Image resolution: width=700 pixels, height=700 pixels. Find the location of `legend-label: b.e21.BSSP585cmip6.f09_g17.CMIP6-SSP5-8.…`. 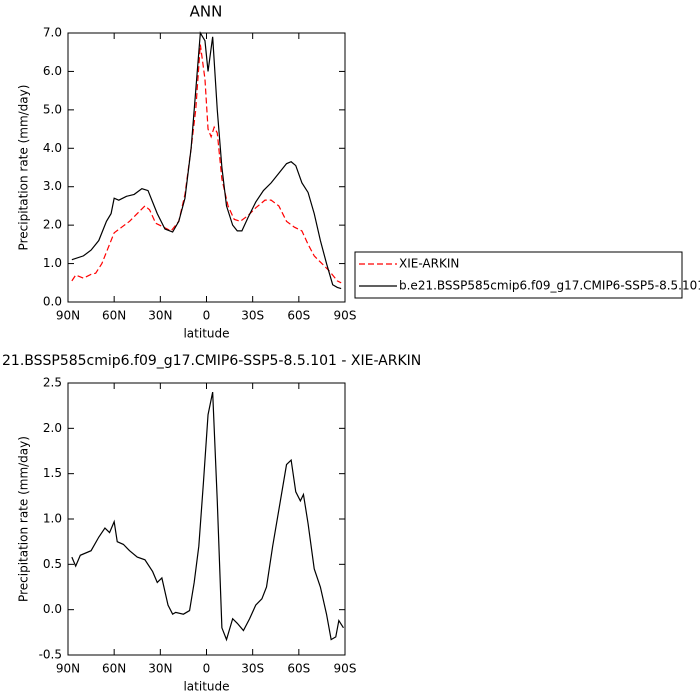

legend-label: b.e21.BSSP585cmip6.f09_g17.CMIP6-SSP5-8.… is located at coordinates (549, 286).